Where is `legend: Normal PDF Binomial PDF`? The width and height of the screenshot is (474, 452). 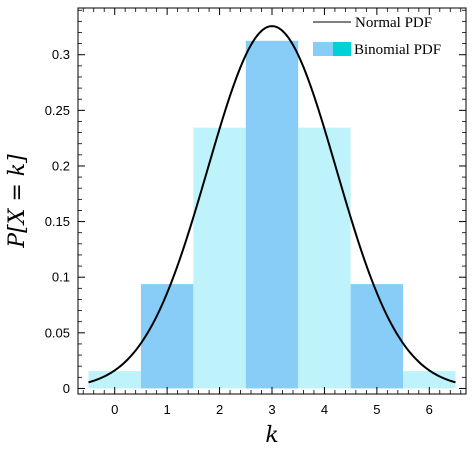 legend: Normal PDF Binomial PDF is located at coordinates (377, 36).